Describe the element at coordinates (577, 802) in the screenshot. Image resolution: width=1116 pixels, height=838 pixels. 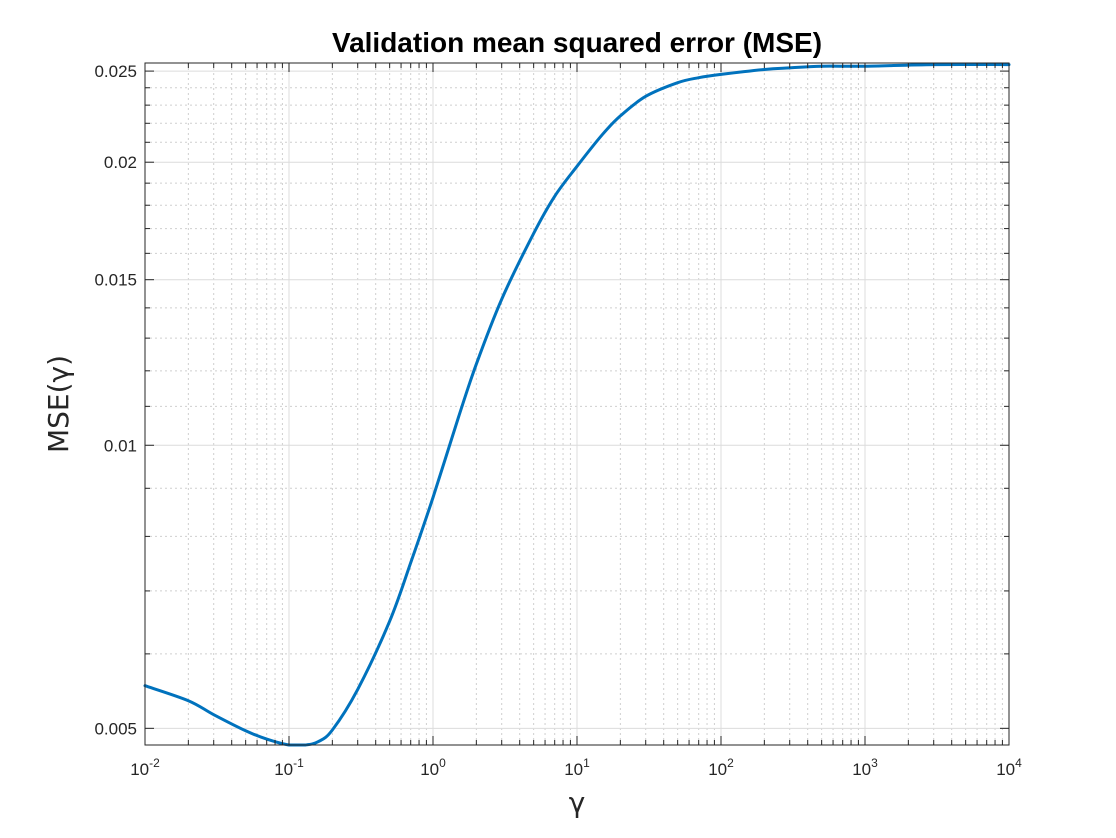
I see `x-axis-label: γ` at that location.